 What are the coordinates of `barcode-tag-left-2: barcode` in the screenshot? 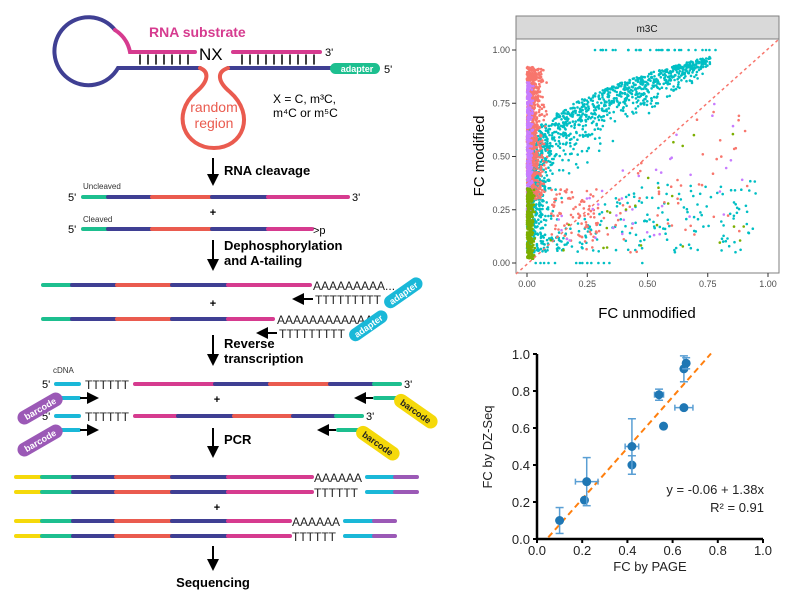 It's located at (40, 440).